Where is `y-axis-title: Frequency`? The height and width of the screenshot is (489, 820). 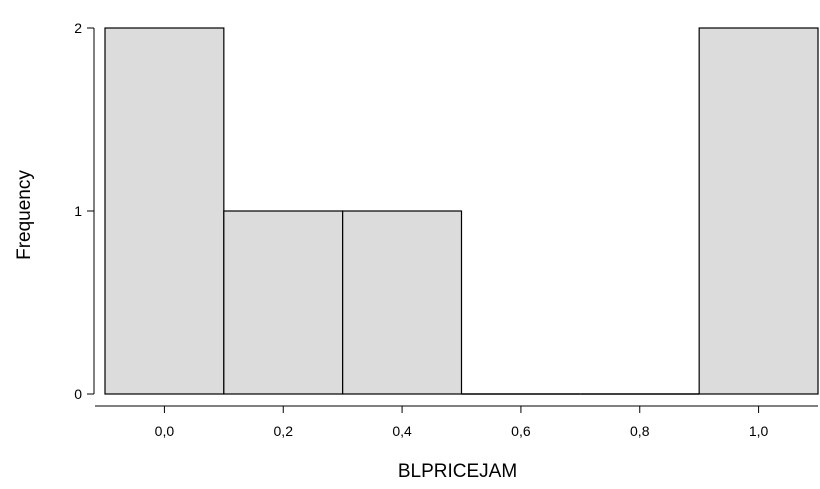
y-axis-title: Frequency is located at coordinates (24, 215).